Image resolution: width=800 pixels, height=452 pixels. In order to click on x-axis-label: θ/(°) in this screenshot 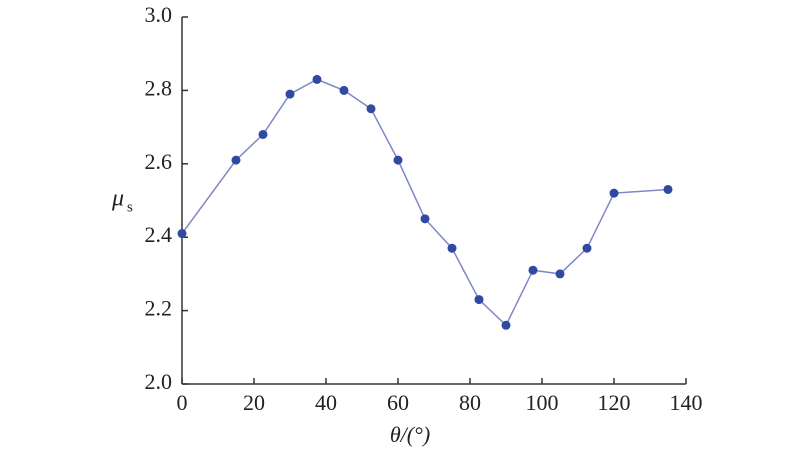, I will do `click(410, 434)`.